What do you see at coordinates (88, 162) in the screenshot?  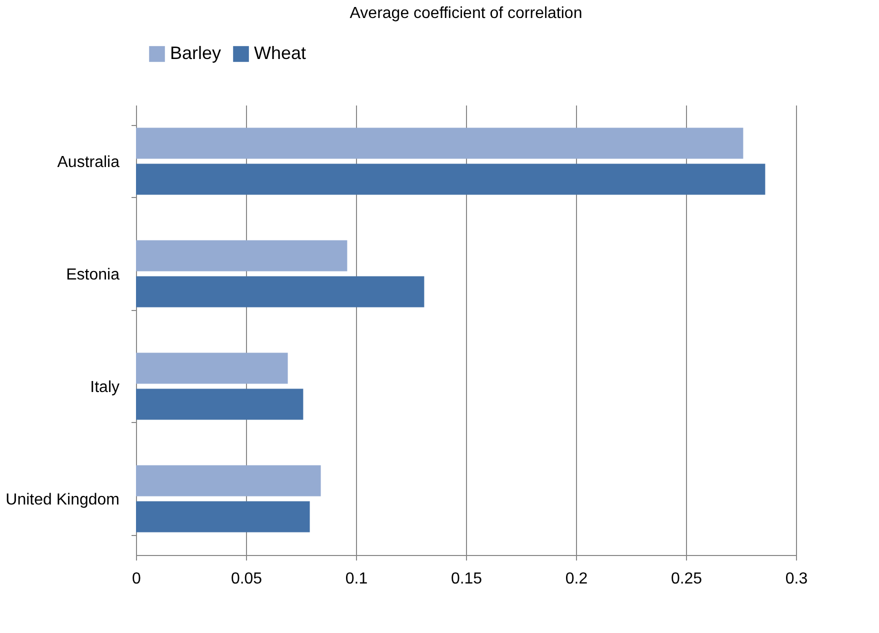 I see `y-tick-label: Australia` at bounding box center [88, 162].